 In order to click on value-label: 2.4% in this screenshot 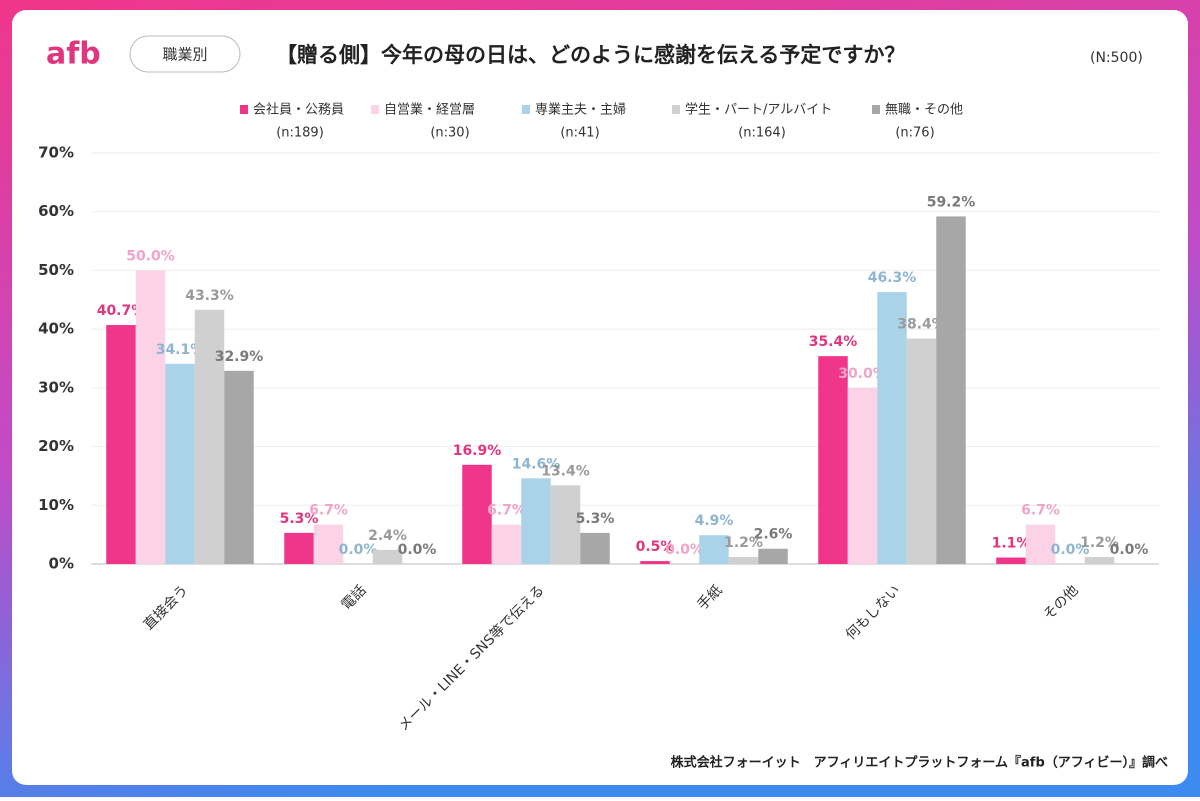, I will do `click(387, 536)`.